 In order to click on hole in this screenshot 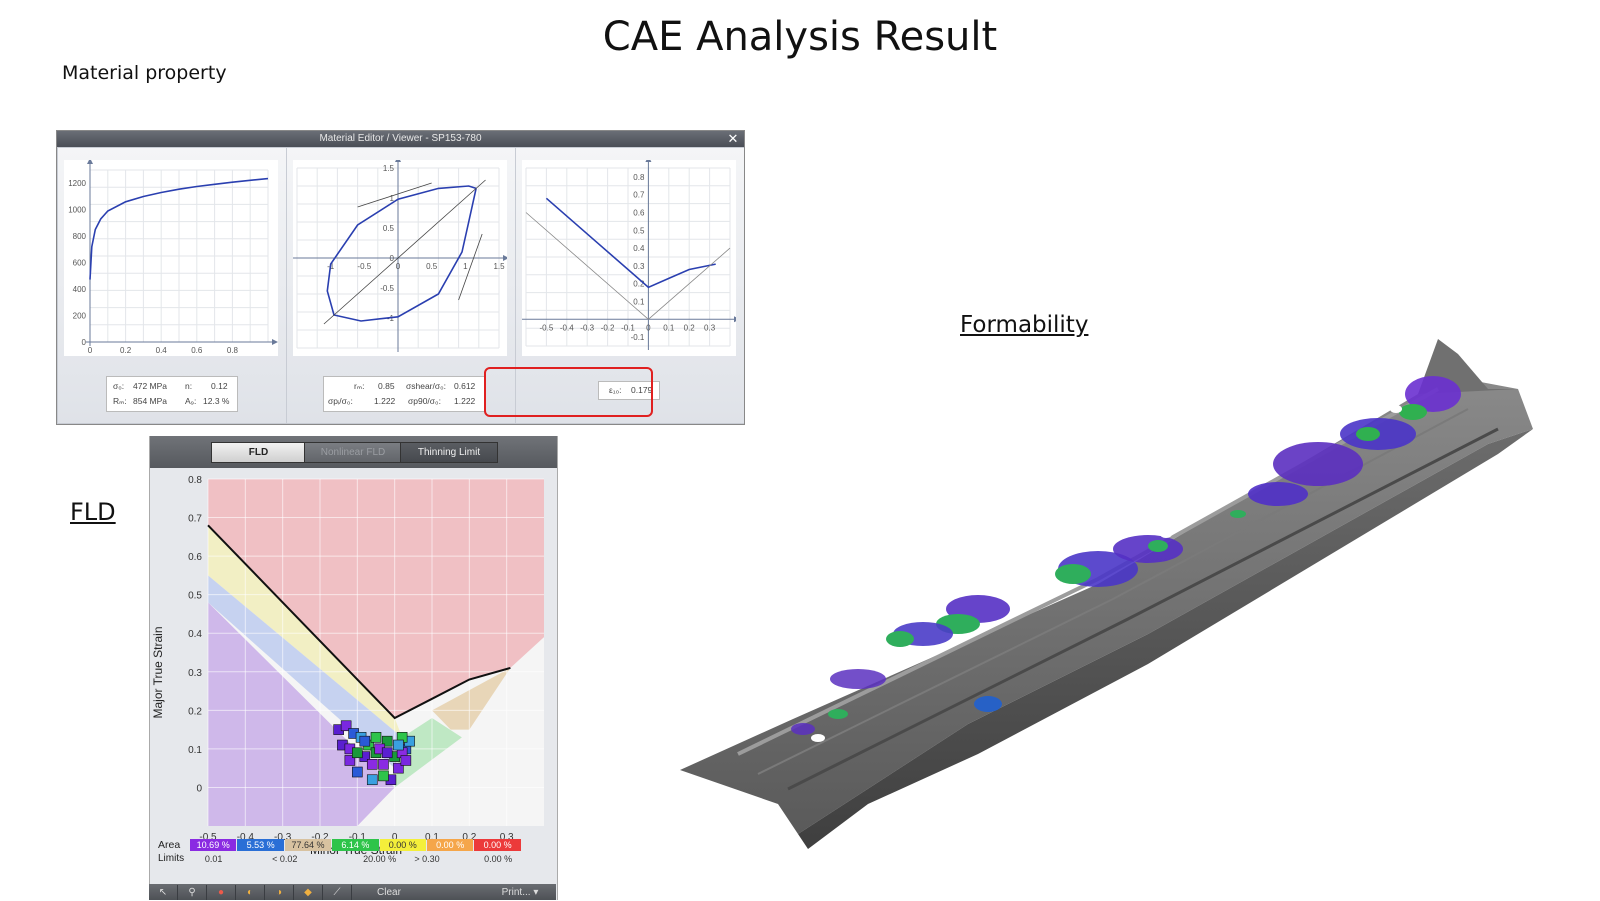, I will do `click(1396, 409)`.